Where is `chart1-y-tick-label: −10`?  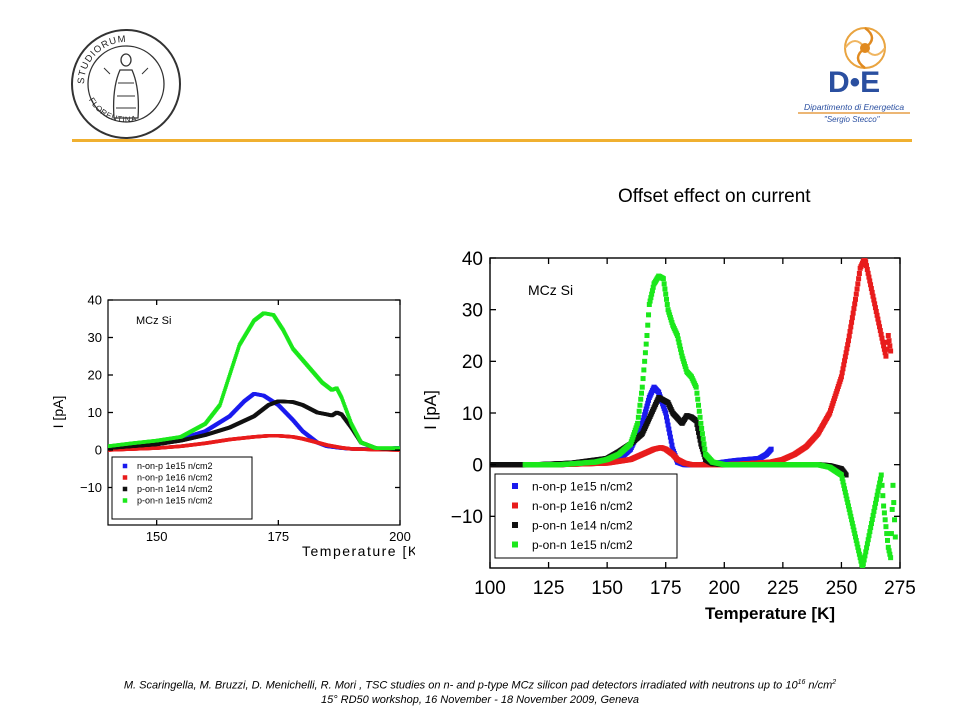
chart1-y-tick-label: −10 is located at coordinates (91, 487).